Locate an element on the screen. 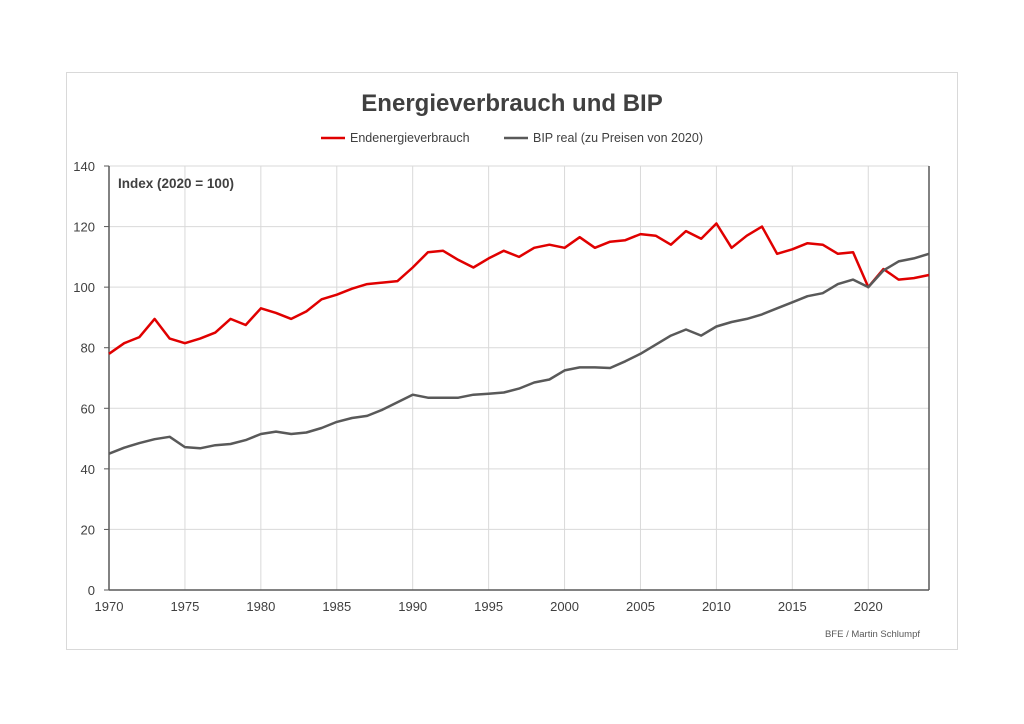  x-tick-label: 1995 is located at coordinates (488, 606).